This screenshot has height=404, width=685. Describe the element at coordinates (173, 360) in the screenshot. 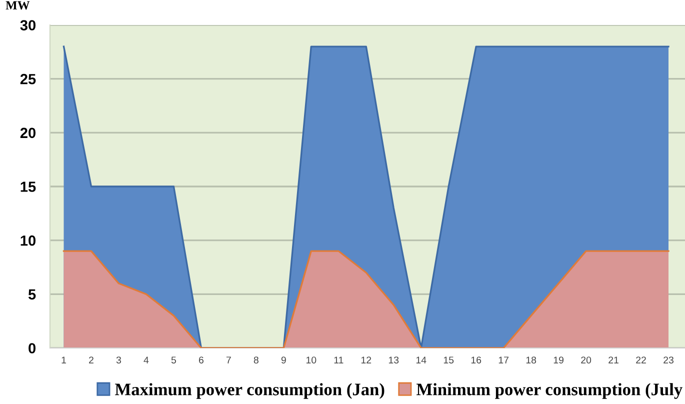

I see `x-tick-label: 5` at that location.